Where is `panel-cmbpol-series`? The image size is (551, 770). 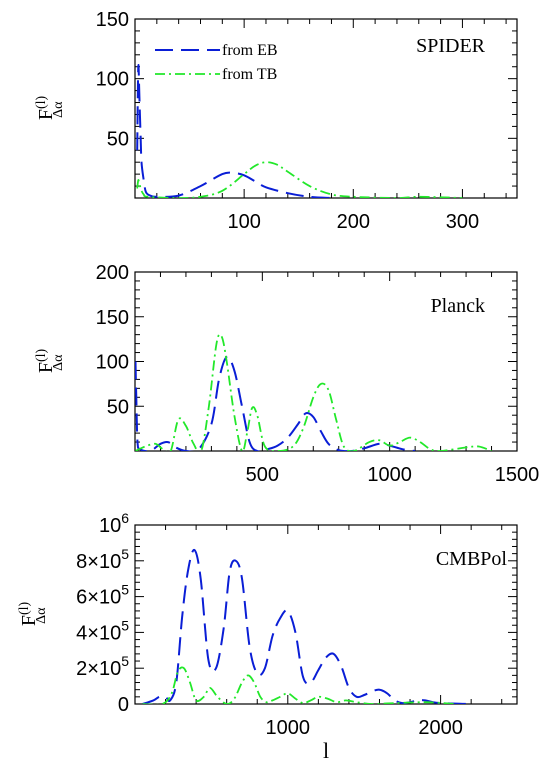
panel-cmbpol-series is located at coordinates (307, 626).